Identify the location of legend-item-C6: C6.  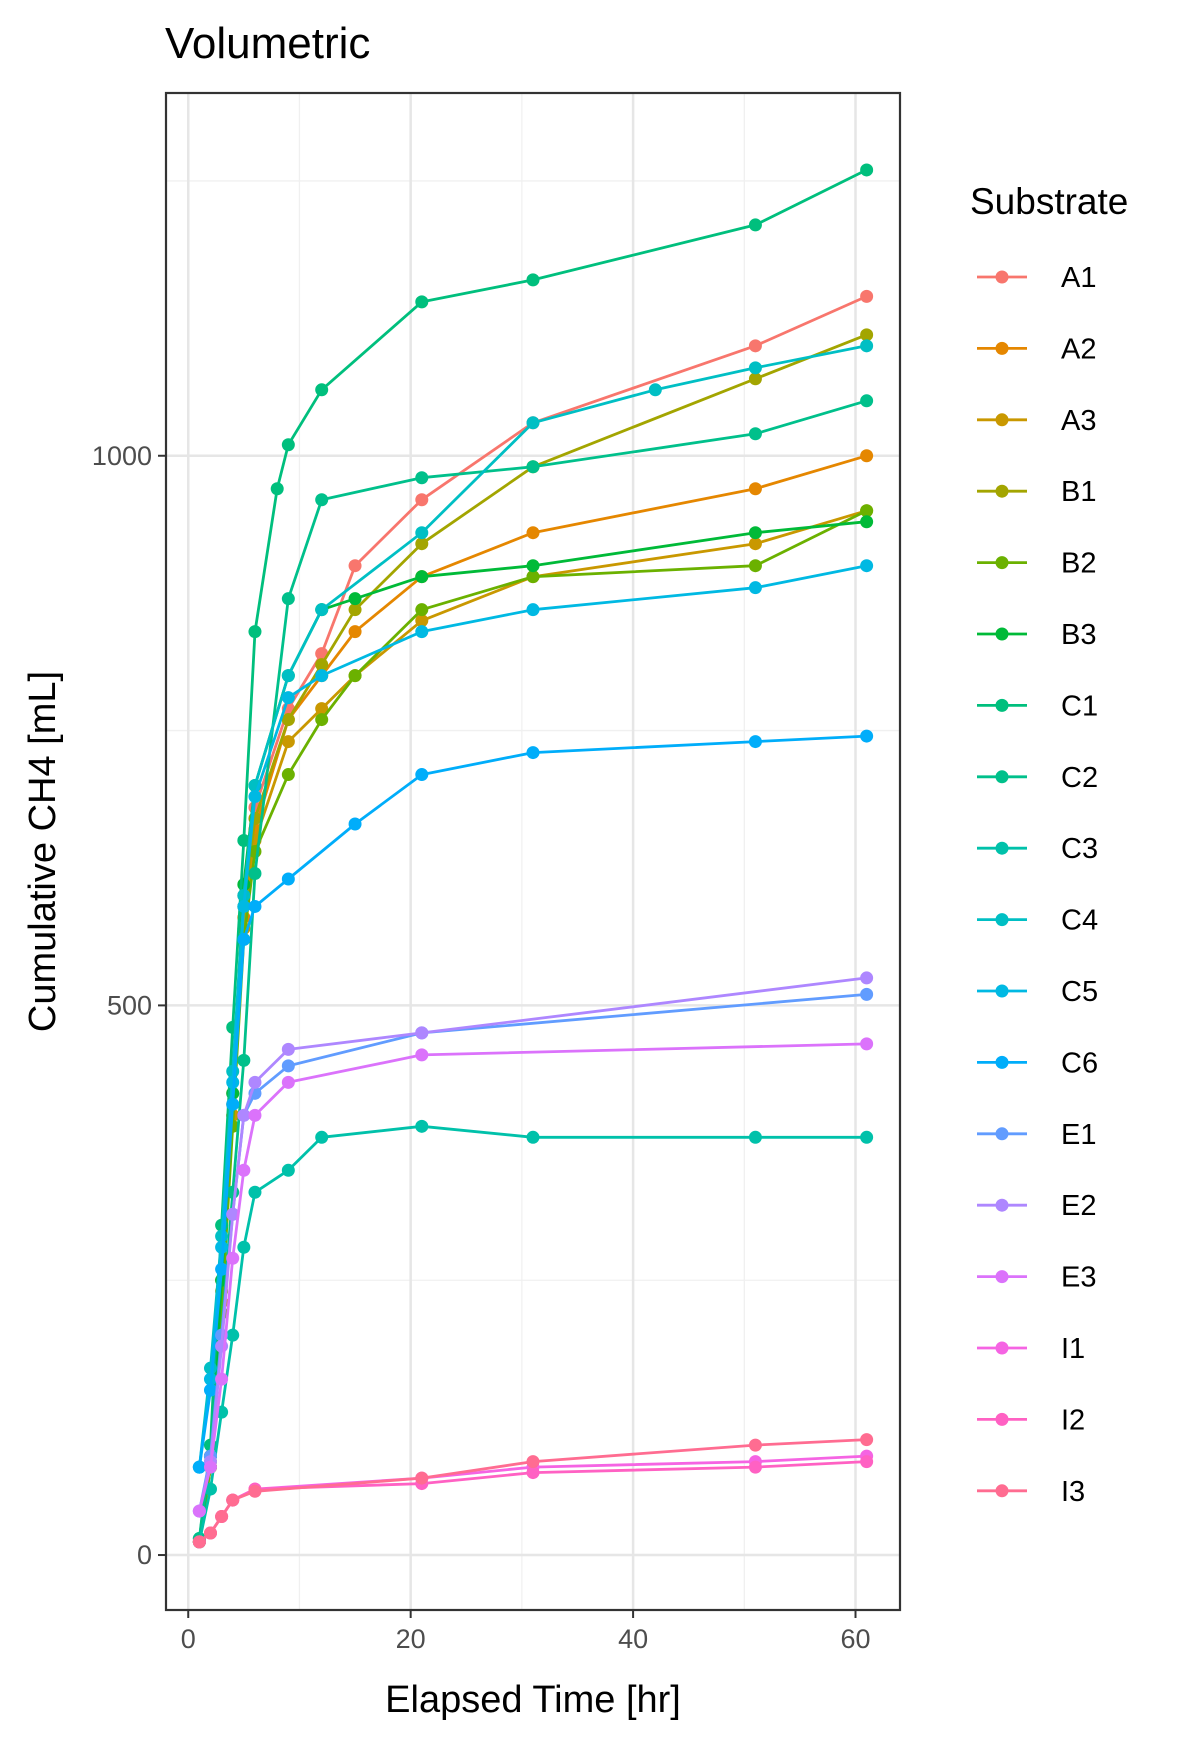
(1037, 1063).